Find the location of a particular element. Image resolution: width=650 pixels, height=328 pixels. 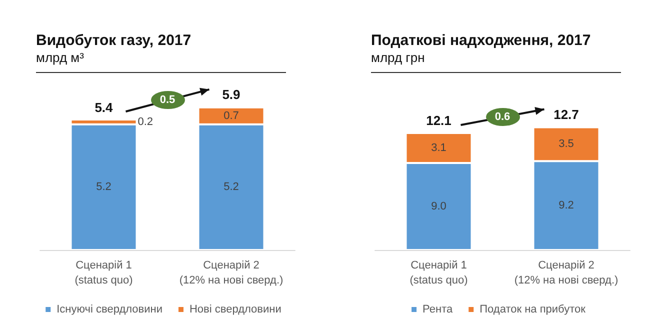

total-label: 5.9 is located at coordinates (231, 94).